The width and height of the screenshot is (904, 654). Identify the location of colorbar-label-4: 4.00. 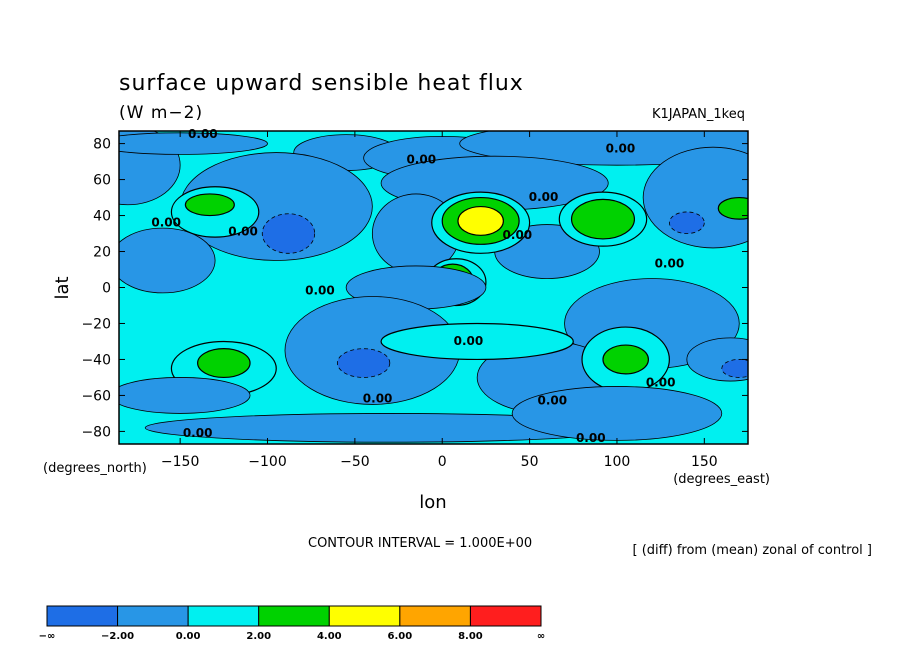
(329, 636).